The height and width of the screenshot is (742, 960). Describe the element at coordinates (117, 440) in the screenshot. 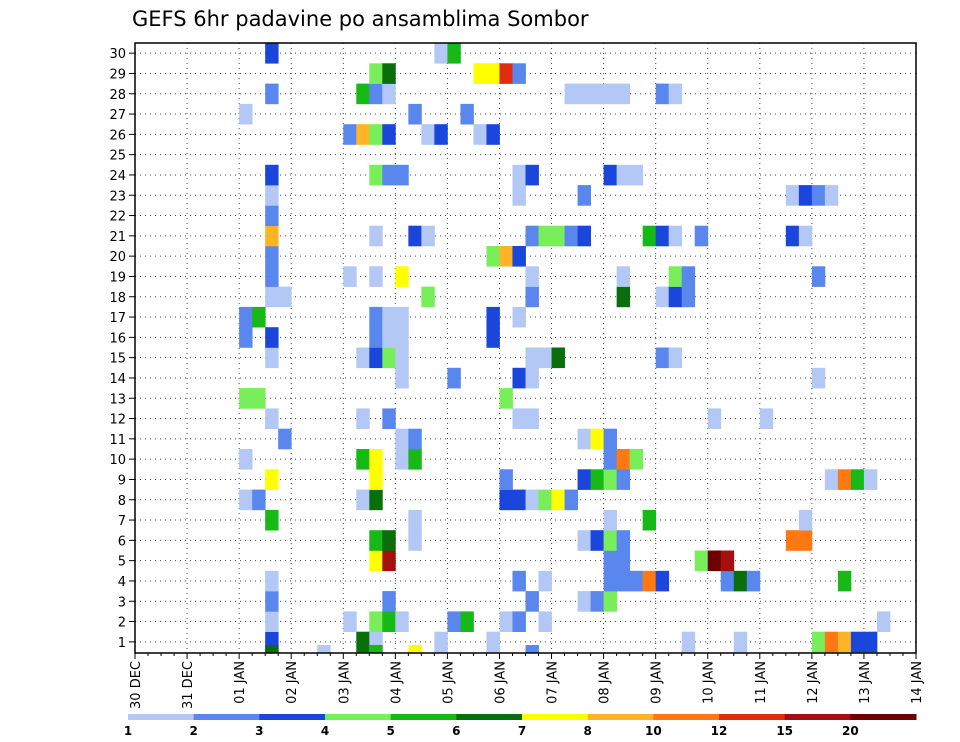

I see `y-tick-label: 11` at that location.